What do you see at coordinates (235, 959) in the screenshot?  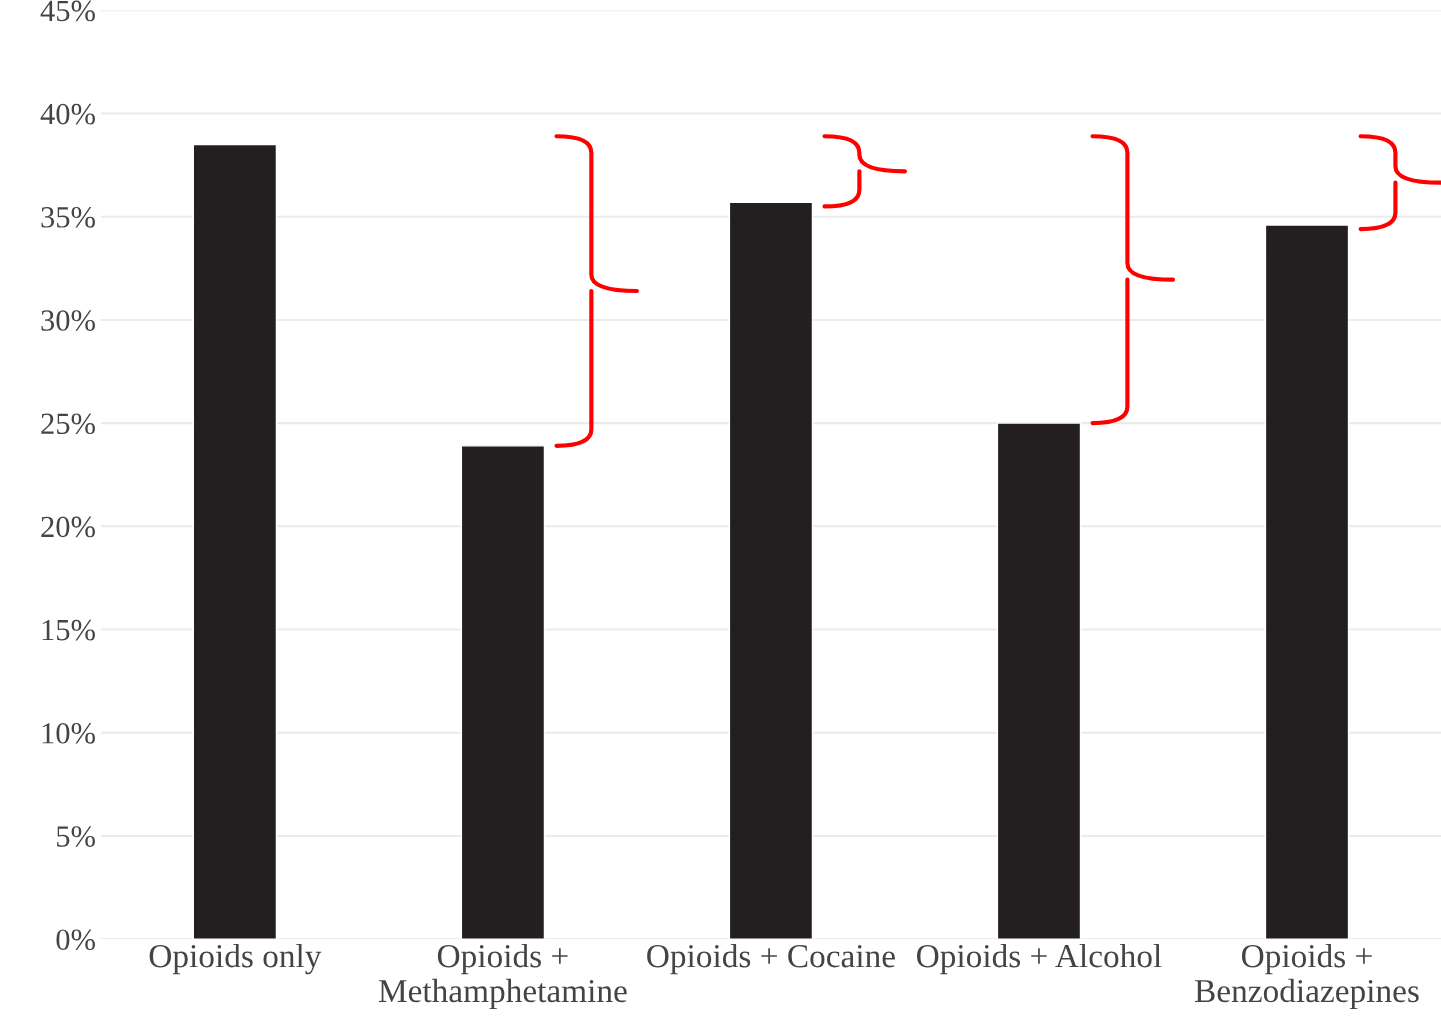 I see `x-tick-label: Opioids only` at bounding box center [235, 959].